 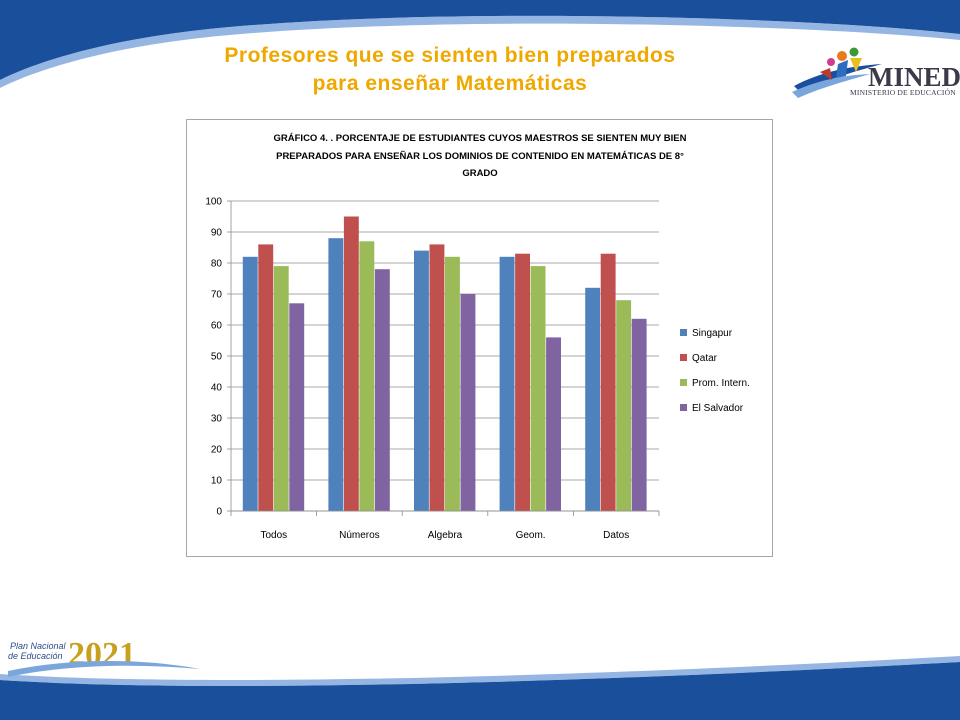 What do you see at coordinates (914, 77) in the screenshot?
I see `logo-text: MINED` at bounding box center [914, 77].